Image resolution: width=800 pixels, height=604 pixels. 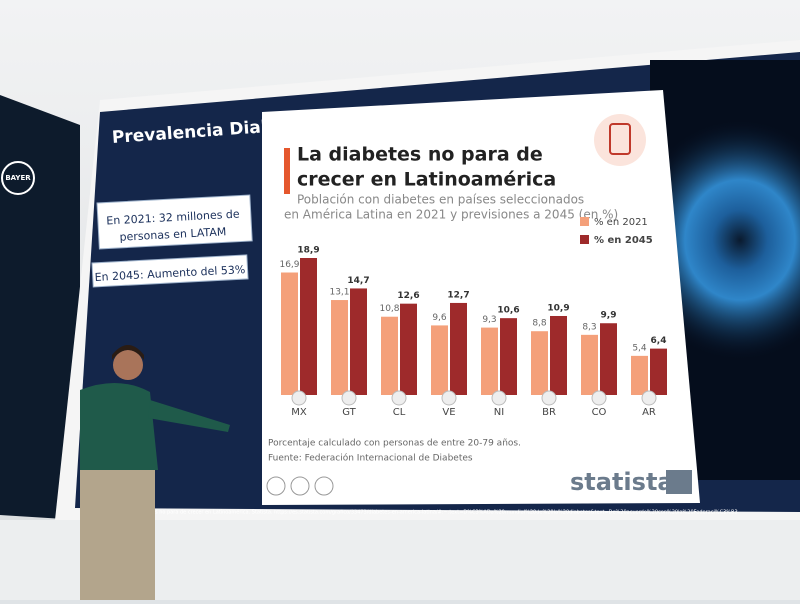 What do you see at coordinates (589, 327) in the screenshot?
I see `value-label: 8,3` at bounding box center [589, 327].